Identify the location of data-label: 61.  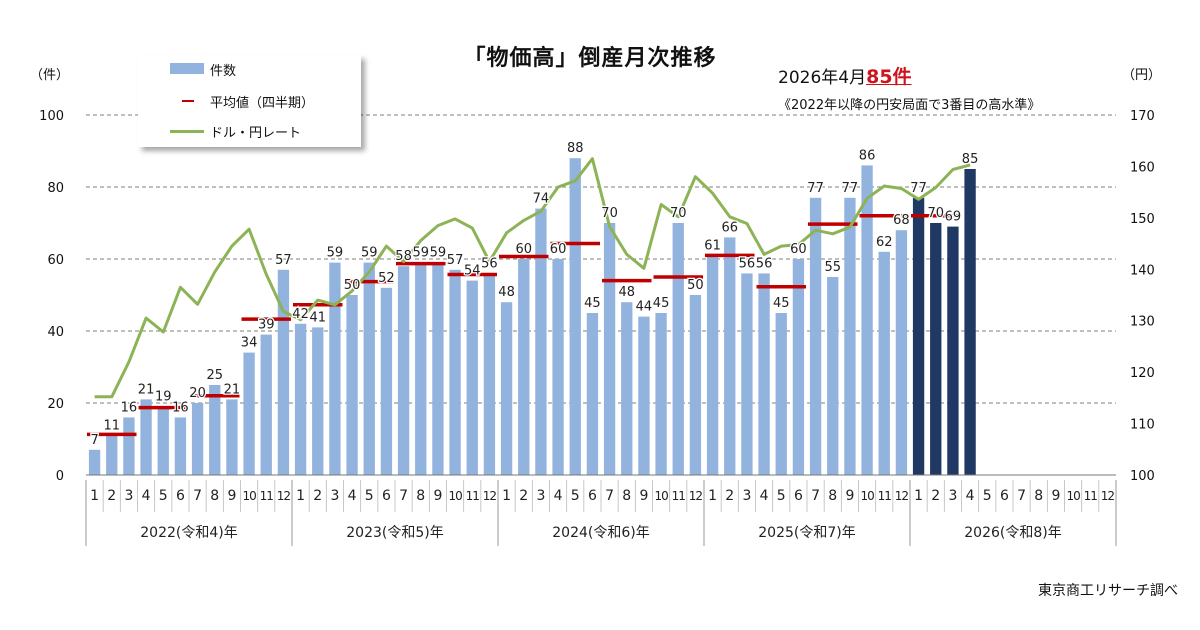
(712, 245).